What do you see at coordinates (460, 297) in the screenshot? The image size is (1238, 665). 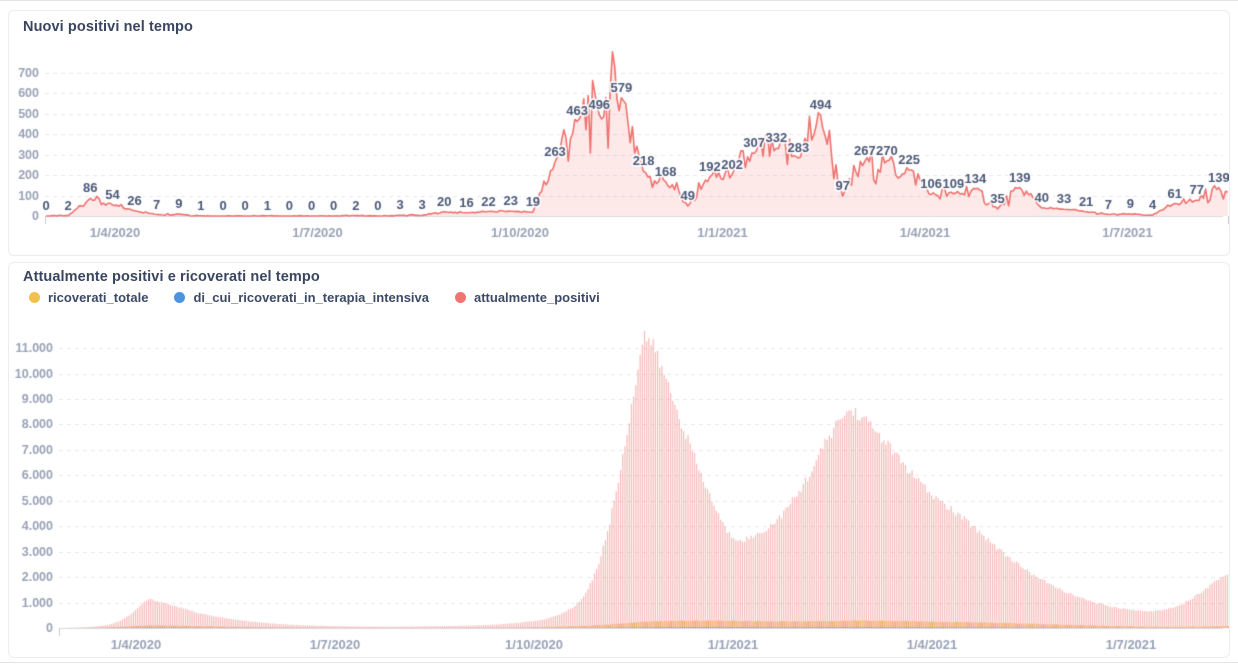 I see `legend-dot-attualmente-positivi` at bounding box center [460, 297].